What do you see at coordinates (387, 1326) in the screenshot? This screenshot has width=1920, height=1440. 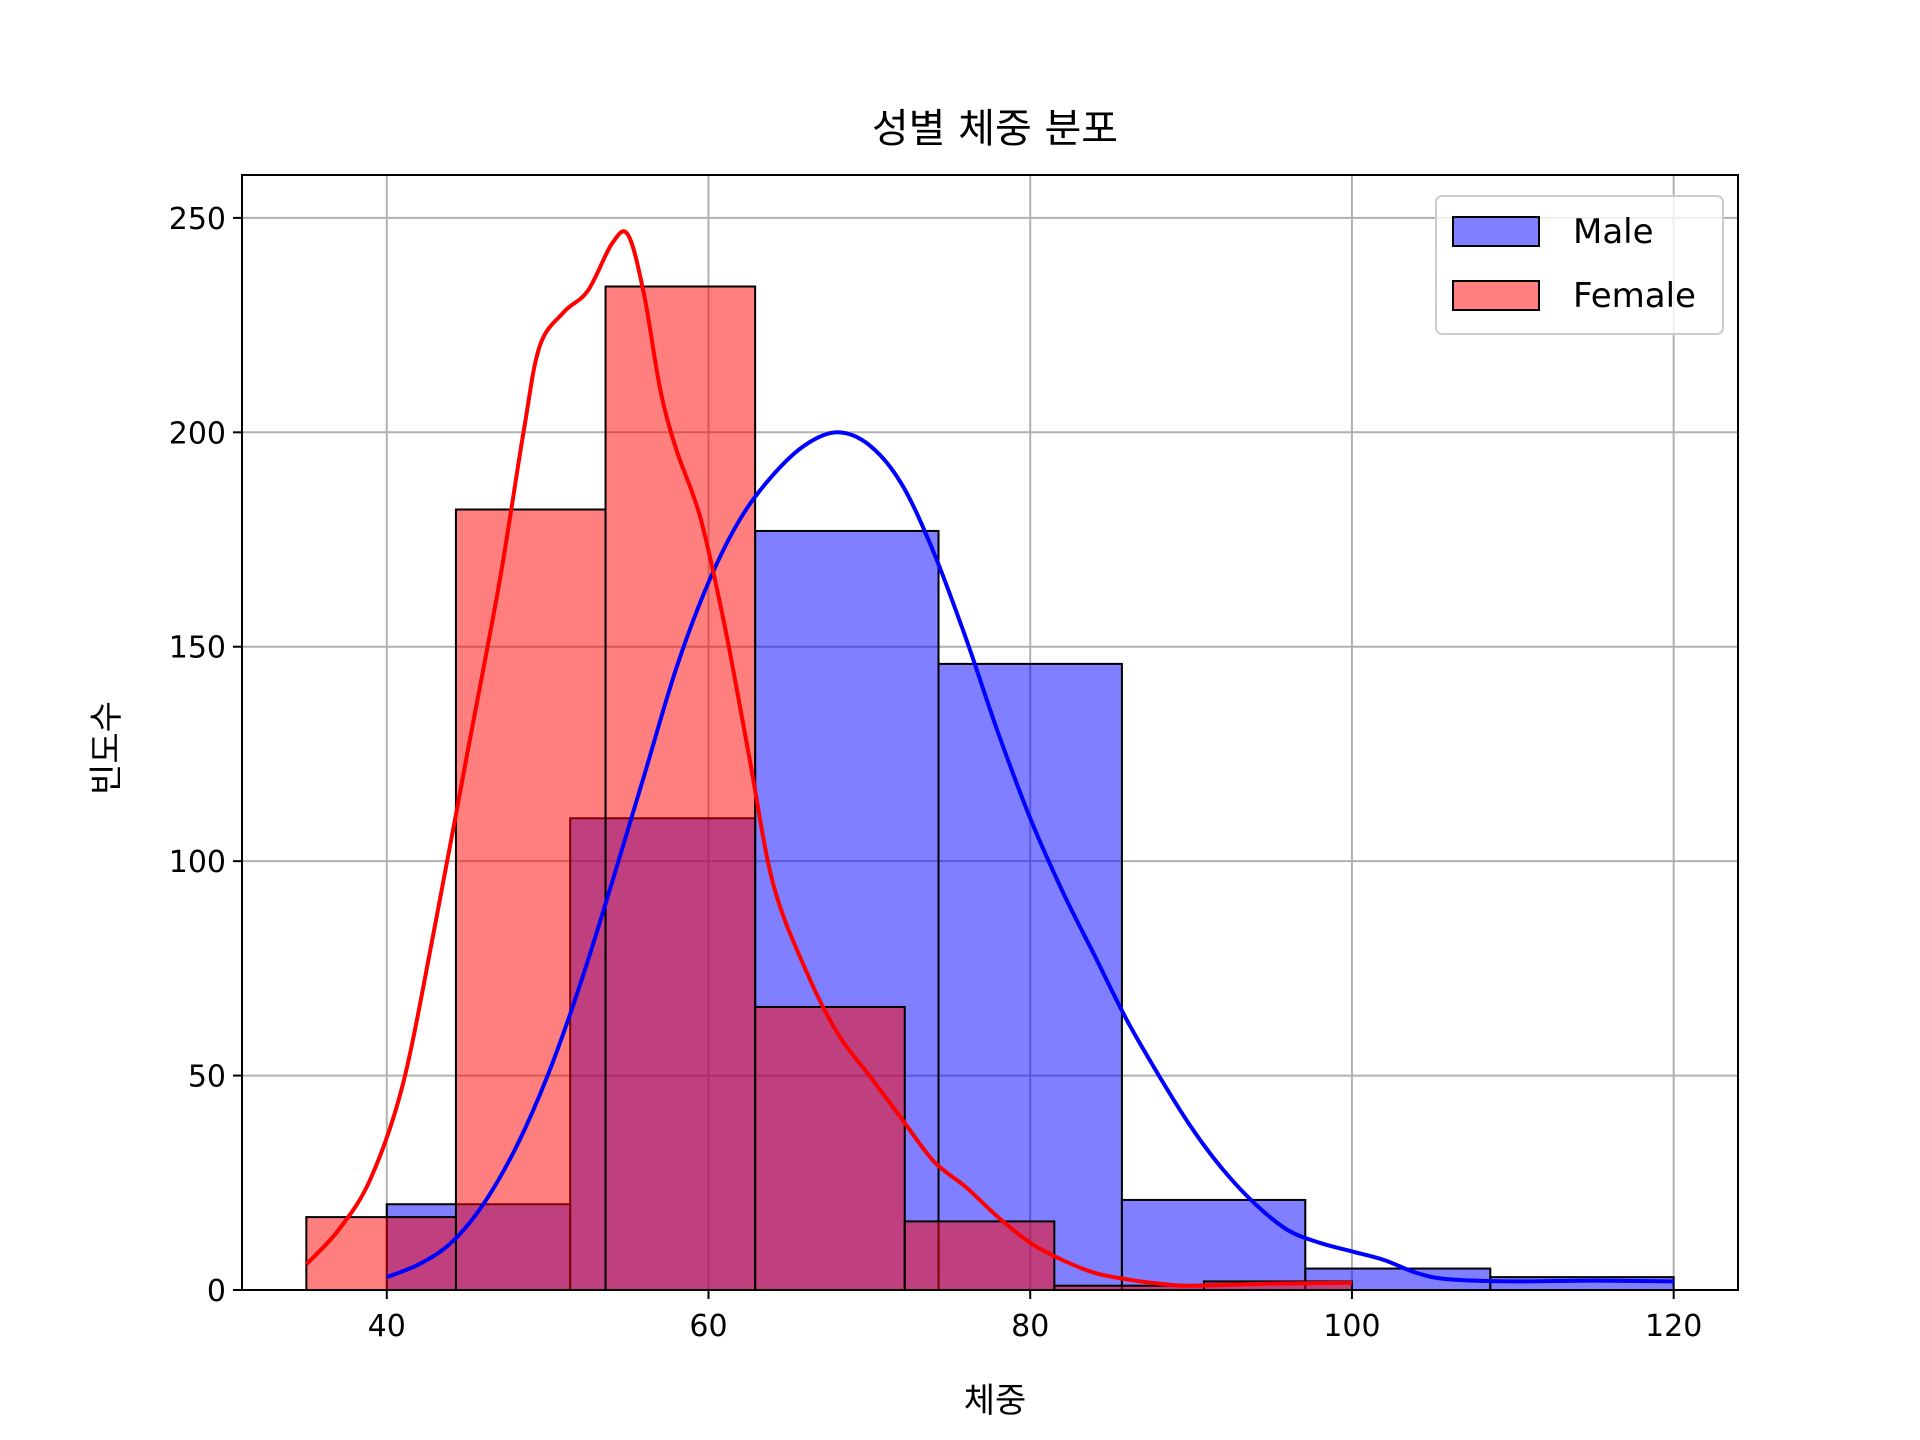 I see `x-tick-label: 40` at bounding box center [387, 1326].